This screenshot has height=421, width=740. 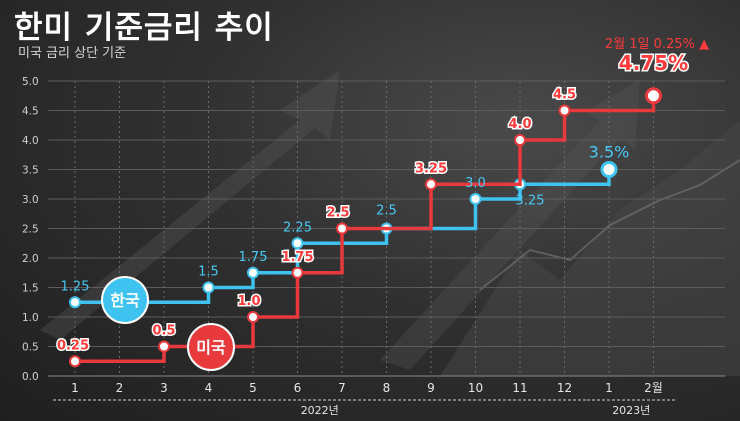 I want to click on data-label: 1.0, so click(x=248, y=301).